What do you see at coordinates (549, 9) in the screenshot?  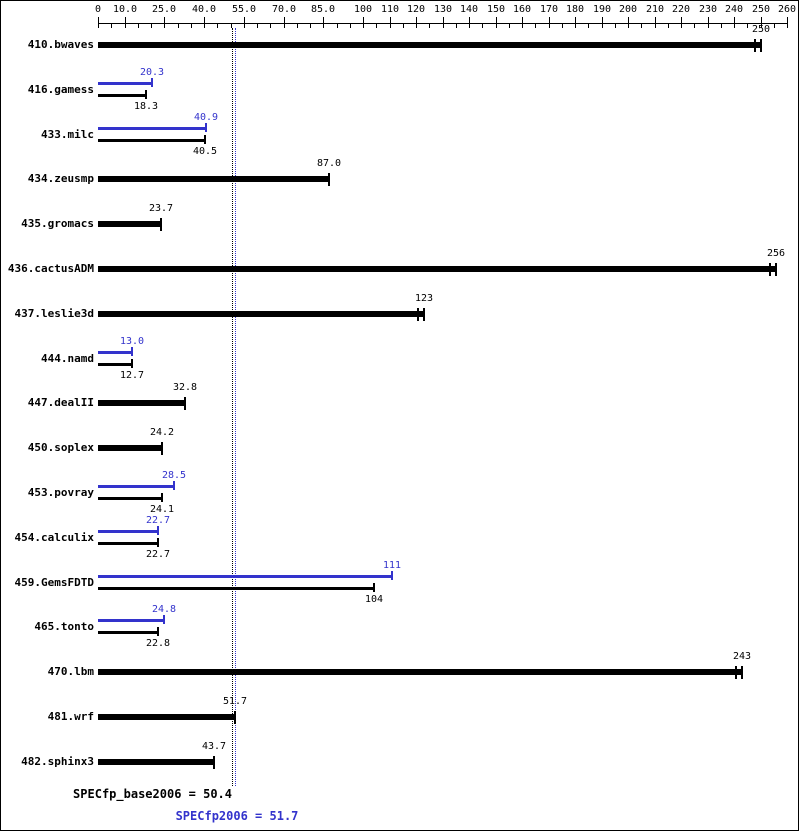 I see `axis-tick-label: 170` at bounding box center [549, 9].